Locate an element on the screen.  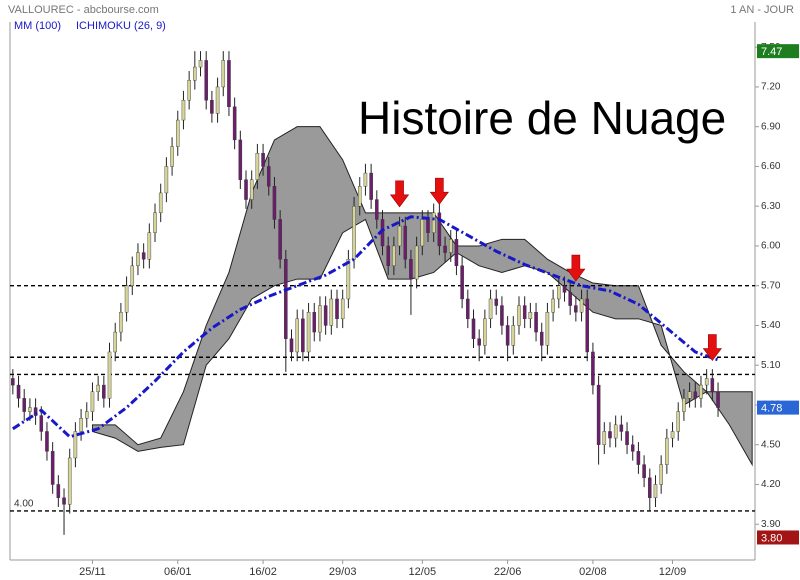
x-tick-label: 02/08 is located at coordinates (593, 572).